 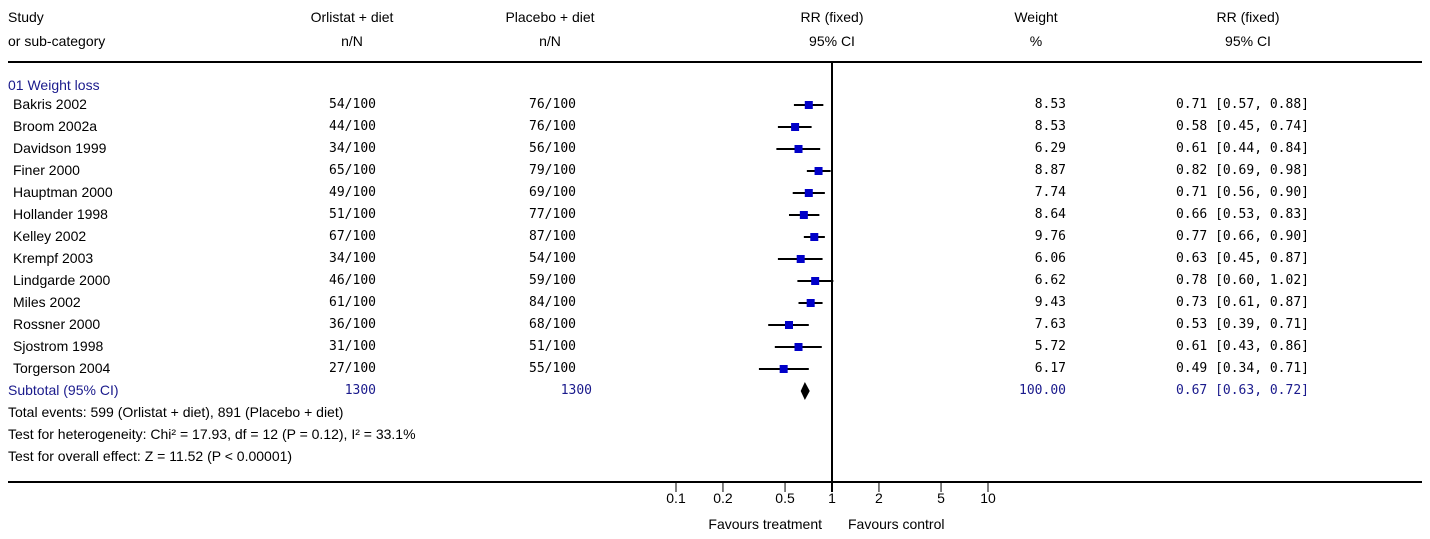 I want to click on header-treatment-nN: n/N, so click(x=352, y=41).